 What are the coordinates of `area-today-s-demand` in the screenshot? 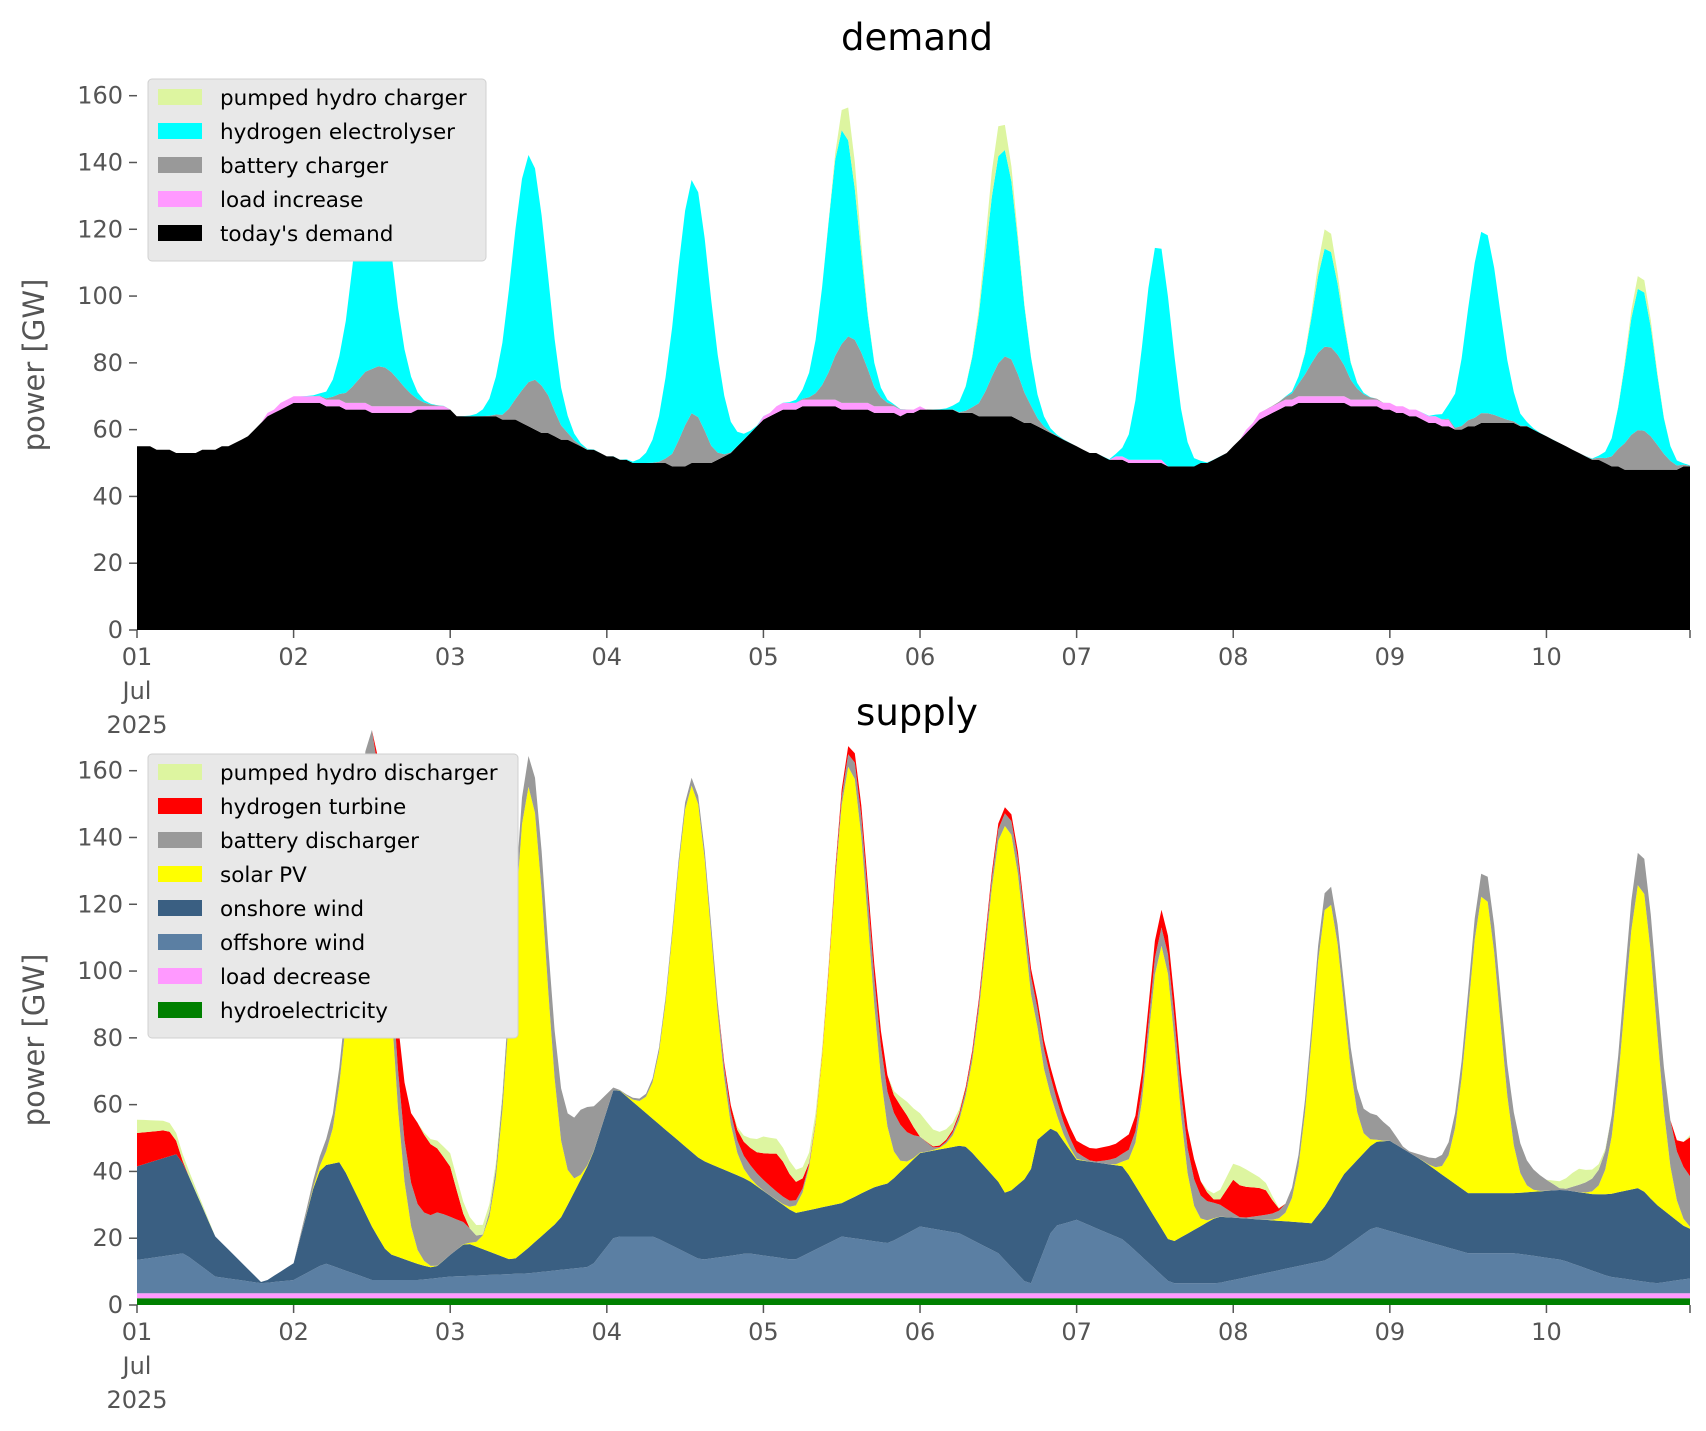 It's located at (913, 516).